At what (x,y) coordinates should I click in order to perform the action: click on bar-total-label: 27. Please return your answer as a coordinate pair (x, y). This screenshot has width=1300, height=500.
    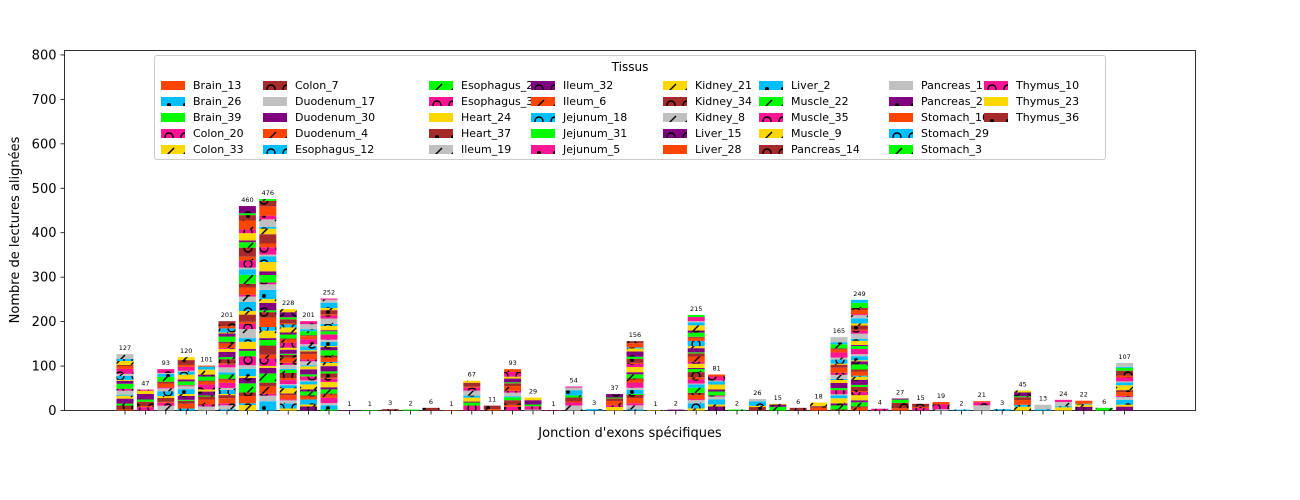
    Looking at the image, I should click on (900, 393).